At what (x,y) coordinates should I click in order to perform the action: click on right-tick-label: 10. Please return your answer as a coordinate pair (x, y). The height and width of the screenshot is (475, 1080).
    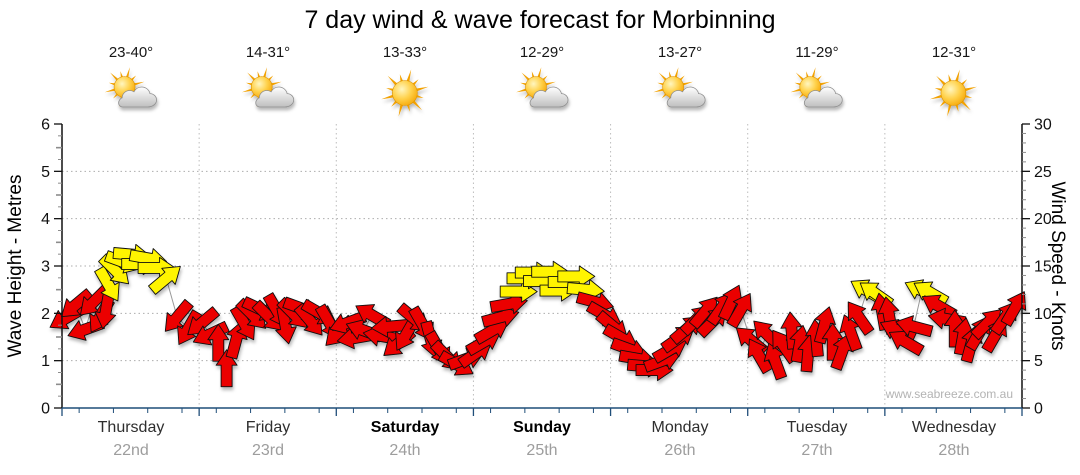
    Looking at the image, I should click on (1043, 314).